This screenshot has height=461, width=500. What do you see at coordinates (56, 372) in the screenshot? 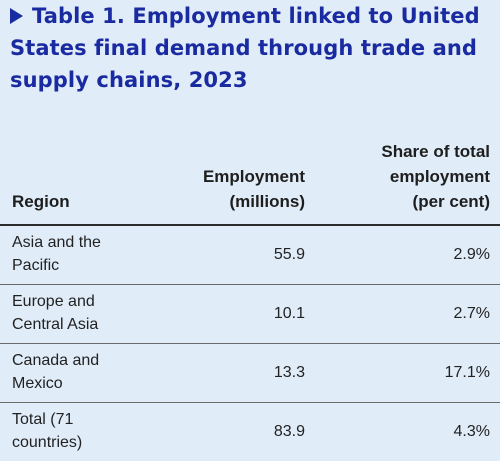
I see `cell-region: Canada and Mexico` at bounding box center [56, 372].